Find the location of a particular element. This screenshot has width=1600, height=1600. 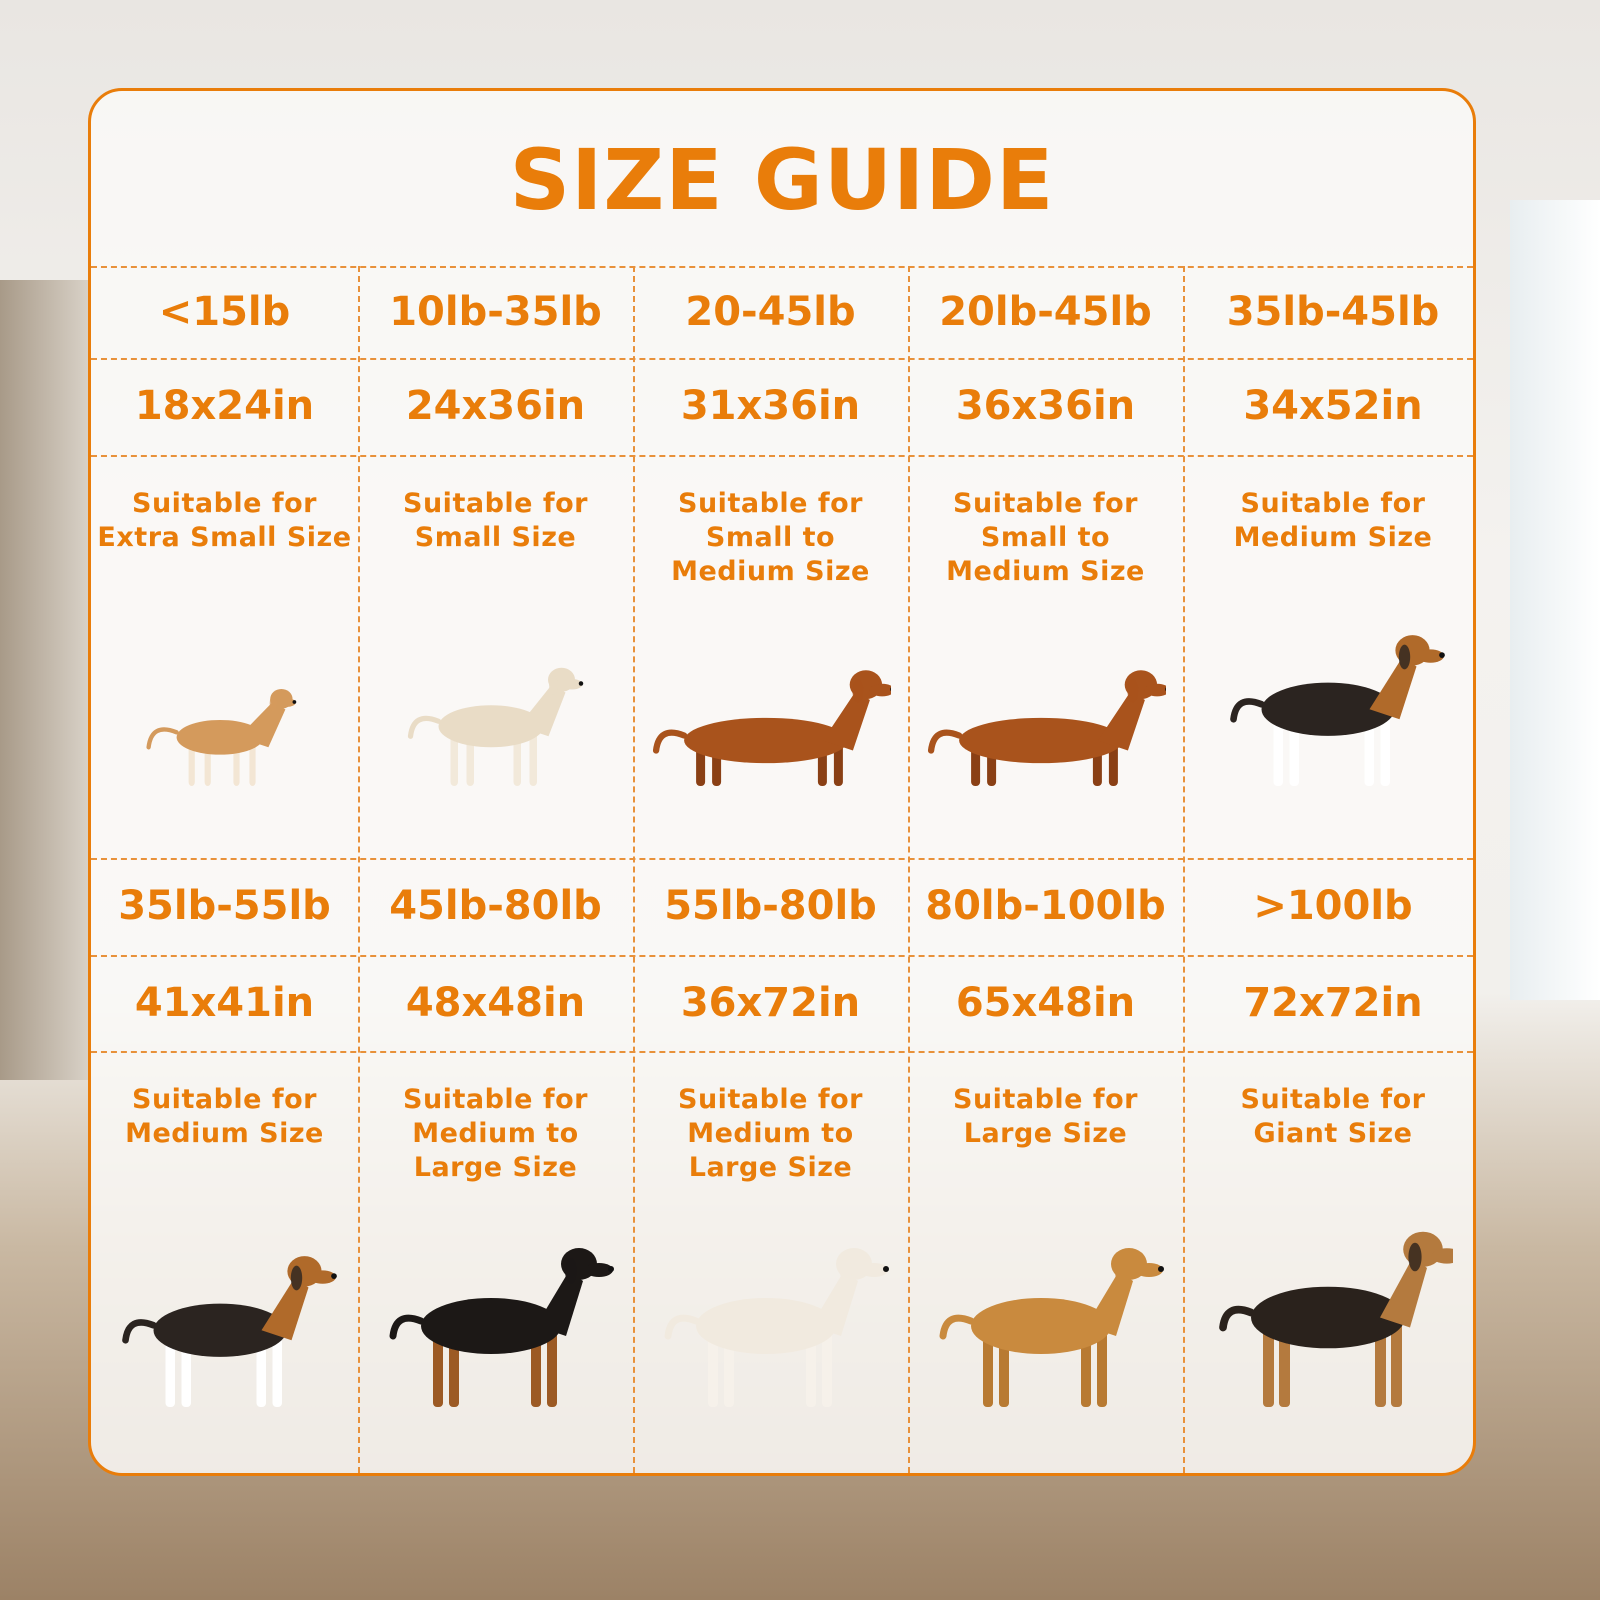

dimensions: 48x48in is located at coordinates (495, 1003).